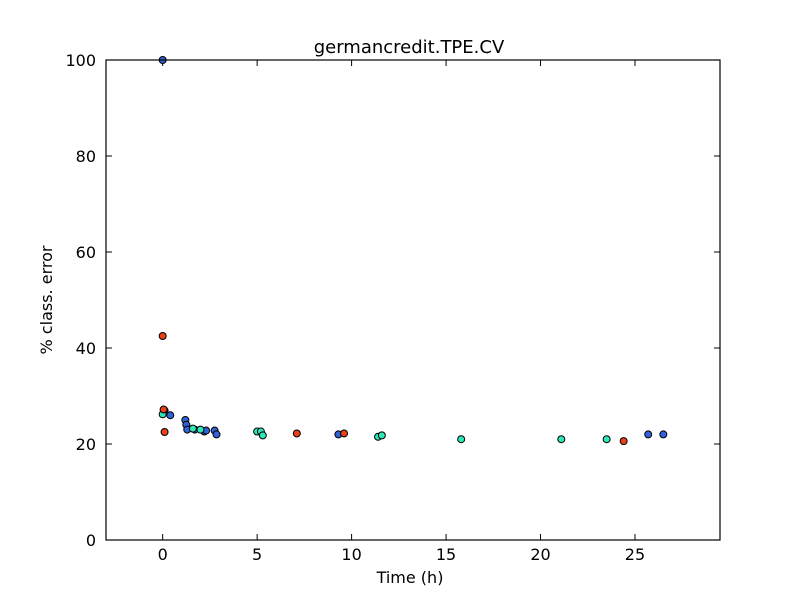 Image resolution: width=800 pixels, height=604 pixels. I want to click on y-tick-label: 40, so click(86, 348).